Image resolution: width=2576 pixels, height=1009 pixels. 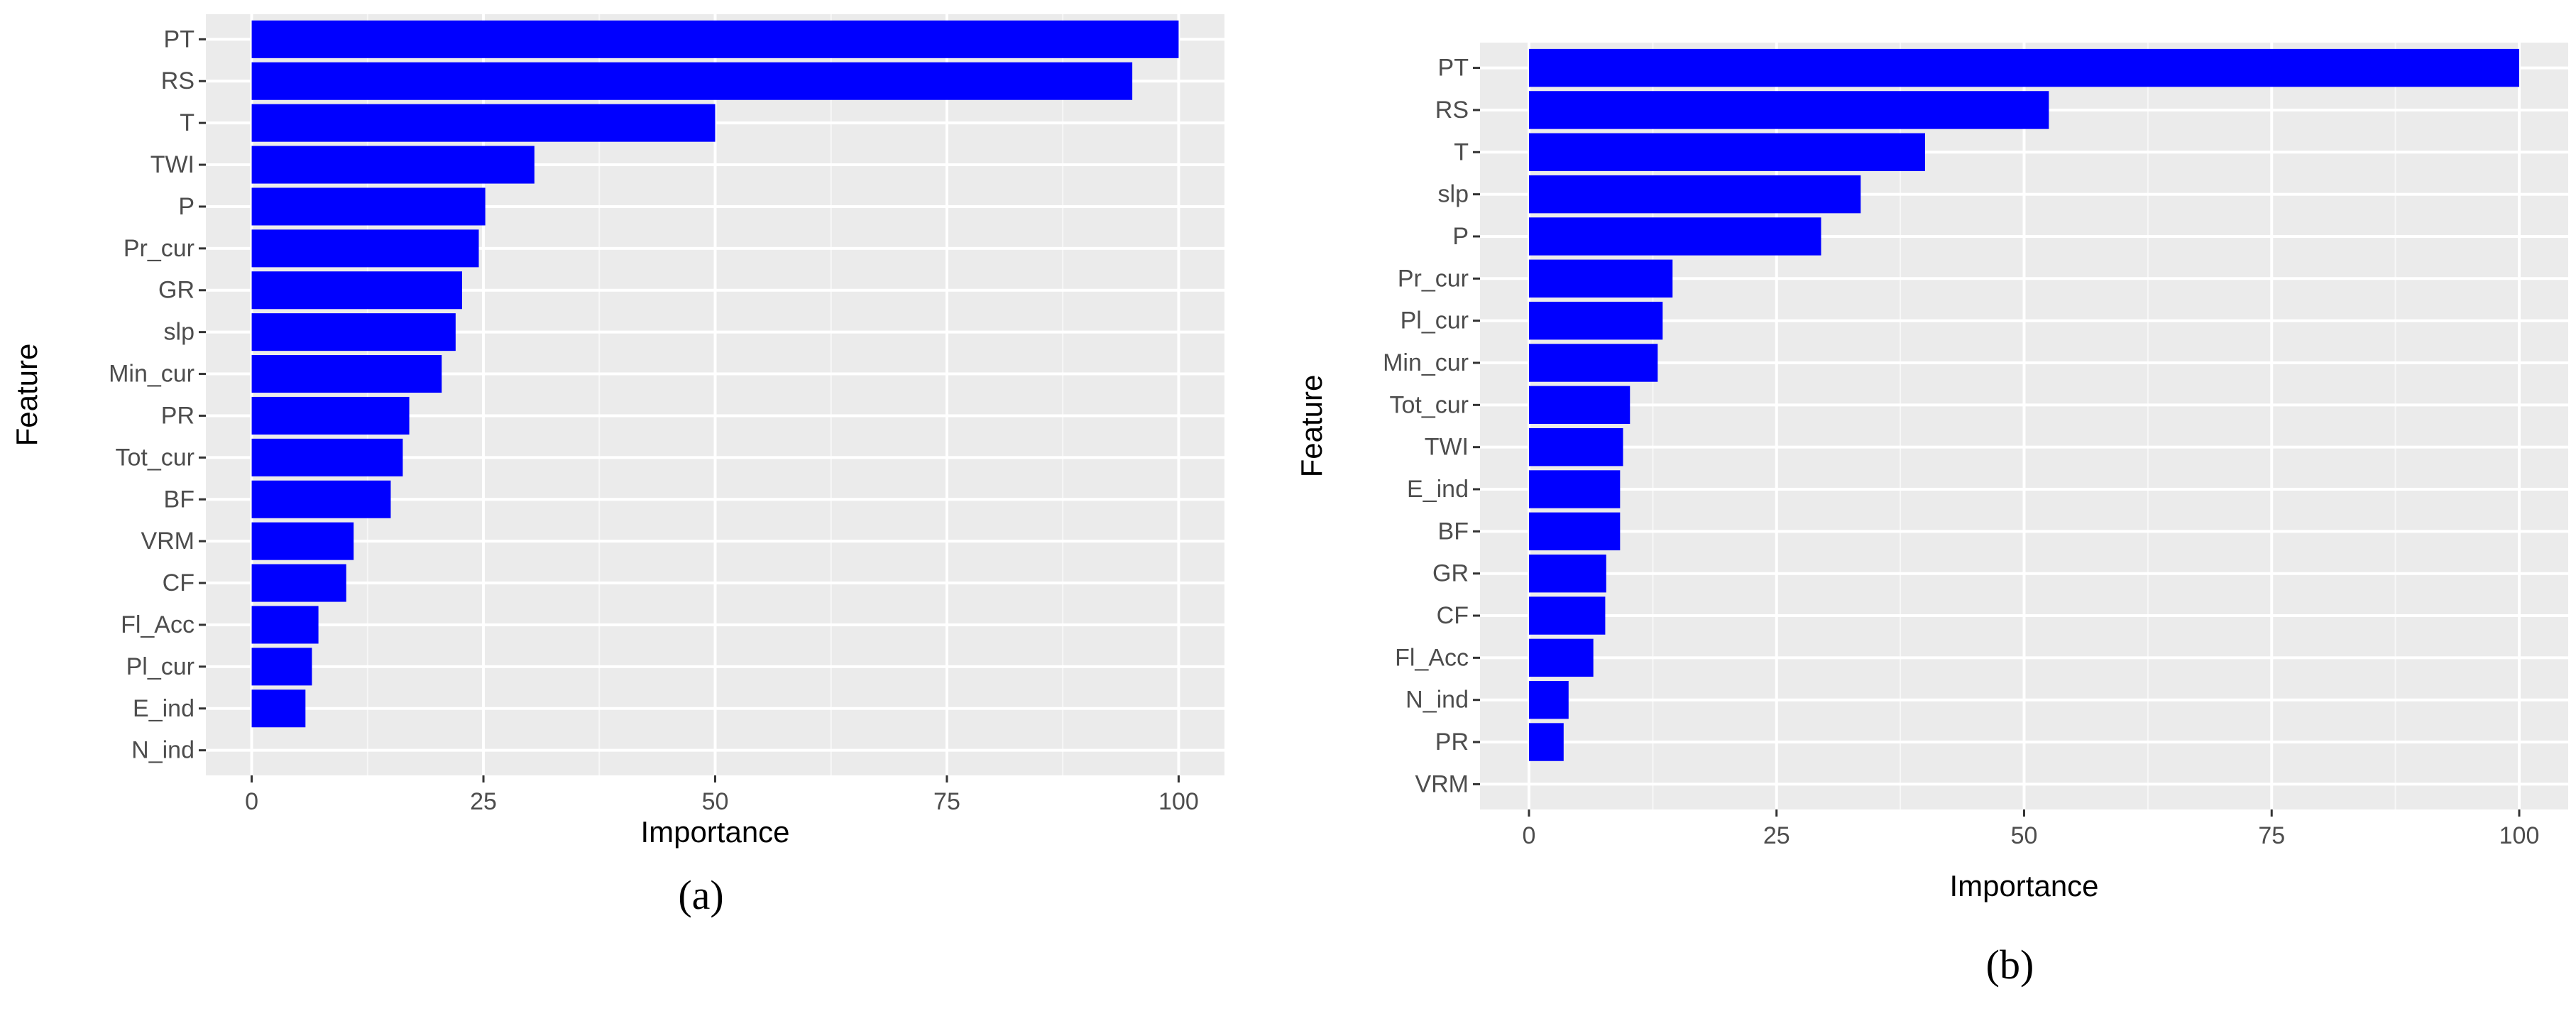 What do you see at coordinates (1548, 700) in the screenshot?
I see `bar-N_ind` at bounding box center [1548, 700].